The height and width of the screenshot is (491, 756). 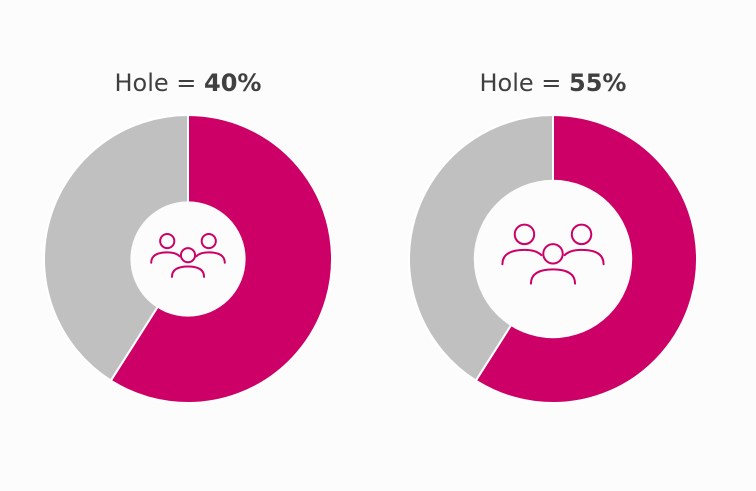 I want to click on title-value: 55%, so click(x=598, y=83).